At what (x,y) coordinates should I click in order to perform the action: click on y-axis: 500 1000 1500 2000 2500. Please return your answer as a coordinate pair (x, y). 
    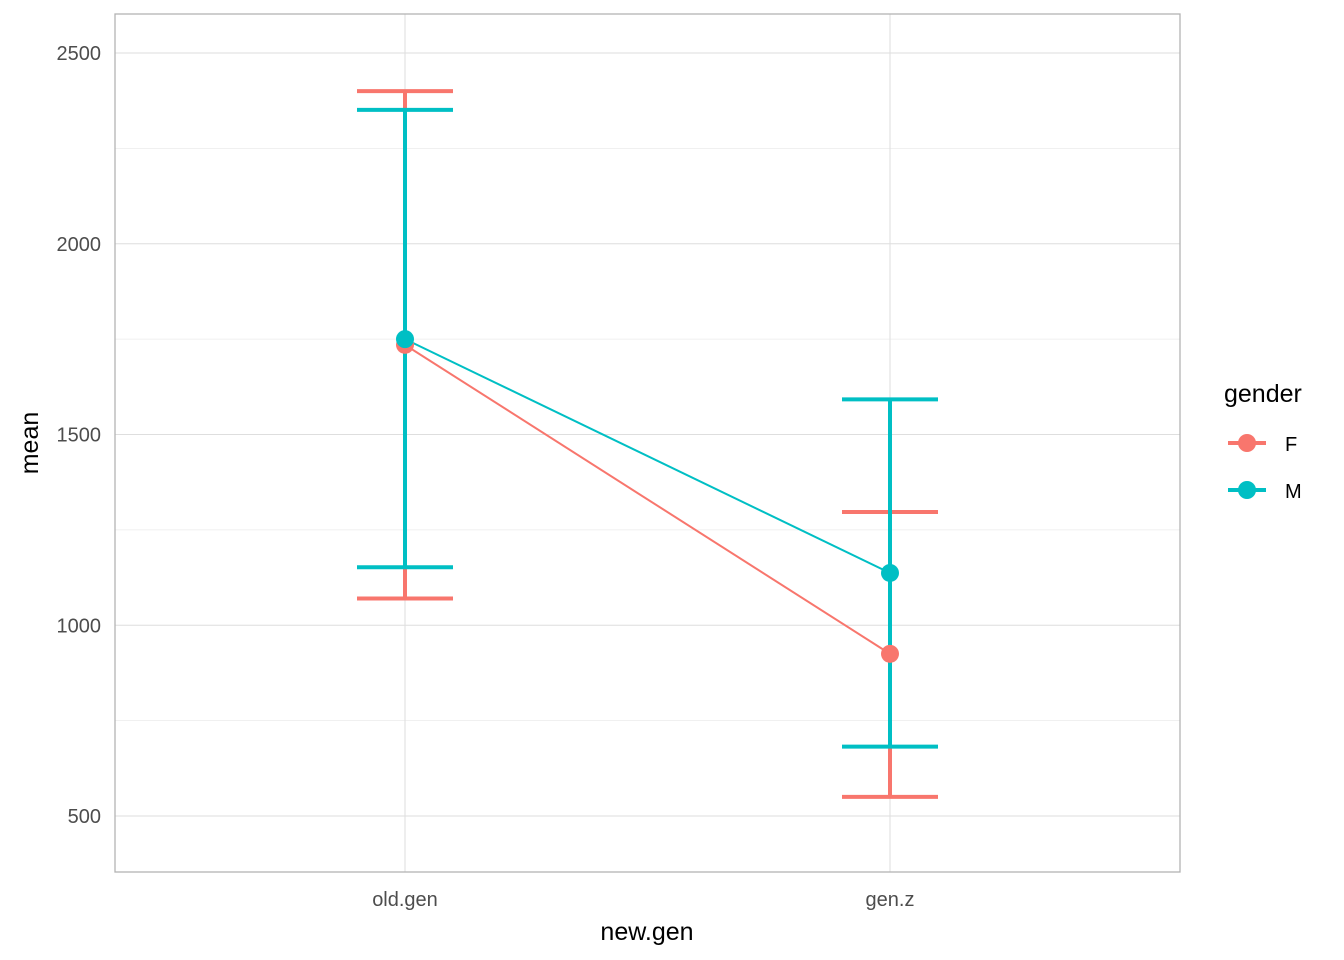
    Looking at the image, I should click on (79, 435).